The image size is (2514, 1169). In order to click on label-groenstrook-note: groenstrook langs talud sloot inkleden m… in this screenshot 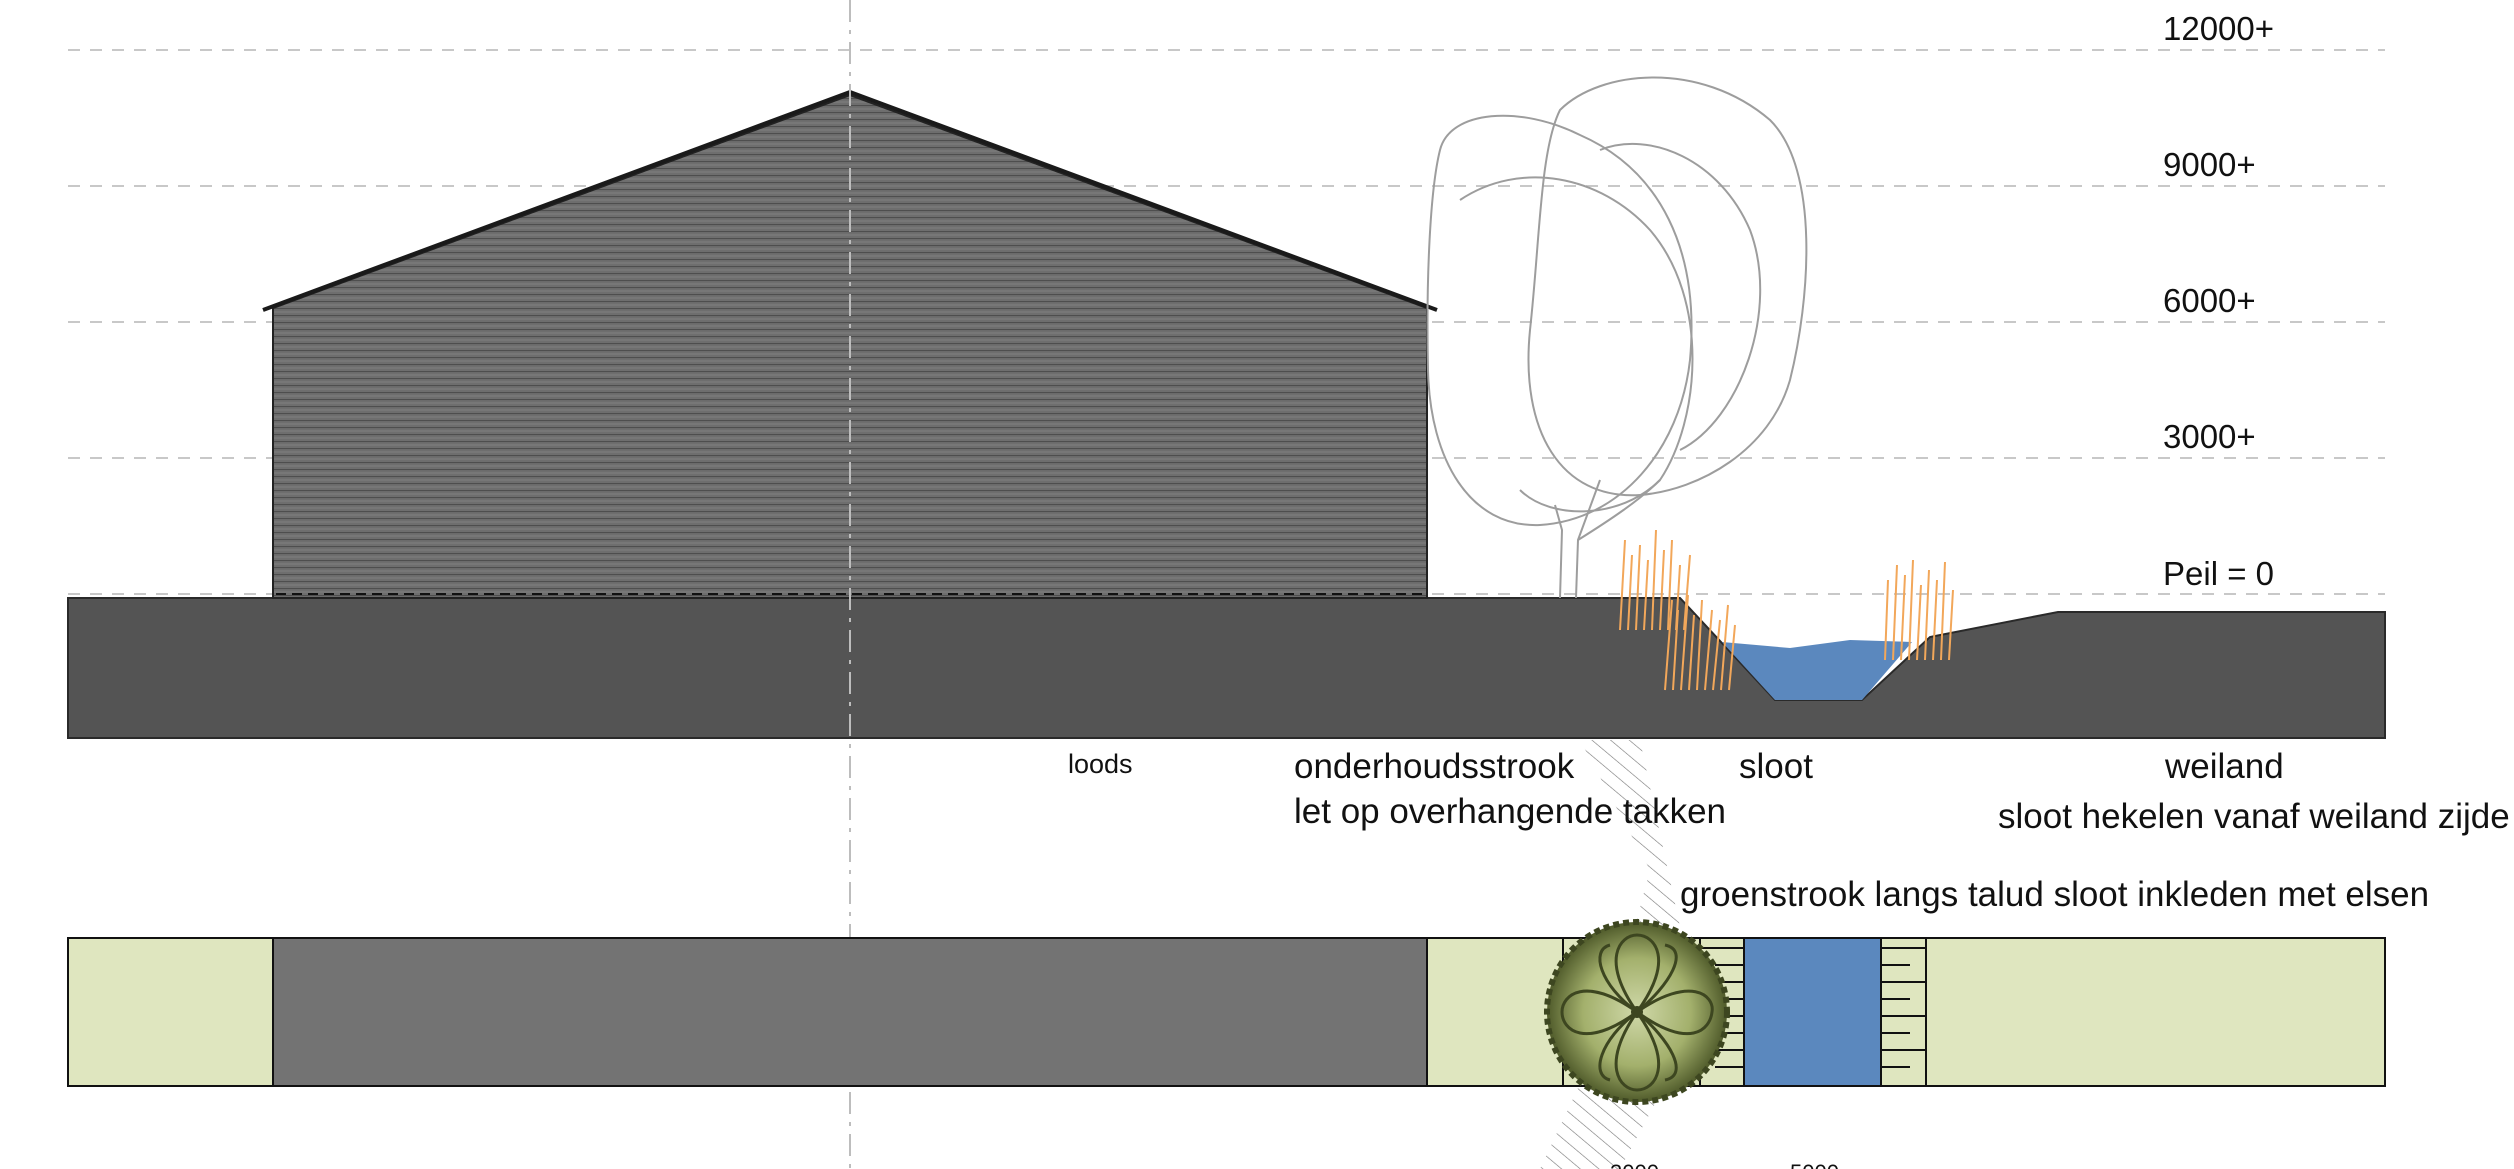, I will do `click(2054, 894)`.